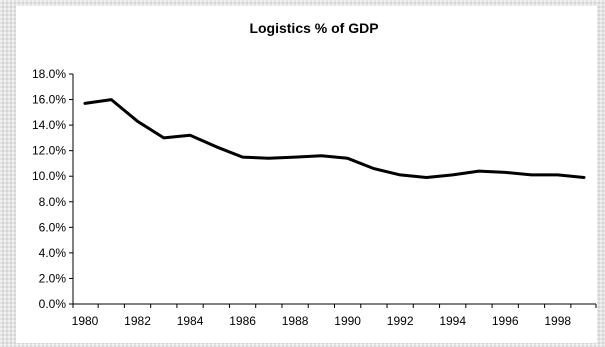 The image size is (605, 347). What do you see at coordinates (85, 321) in the screenshot?
I see `x-tick-label: 1980` at bounding box center [85, 321].